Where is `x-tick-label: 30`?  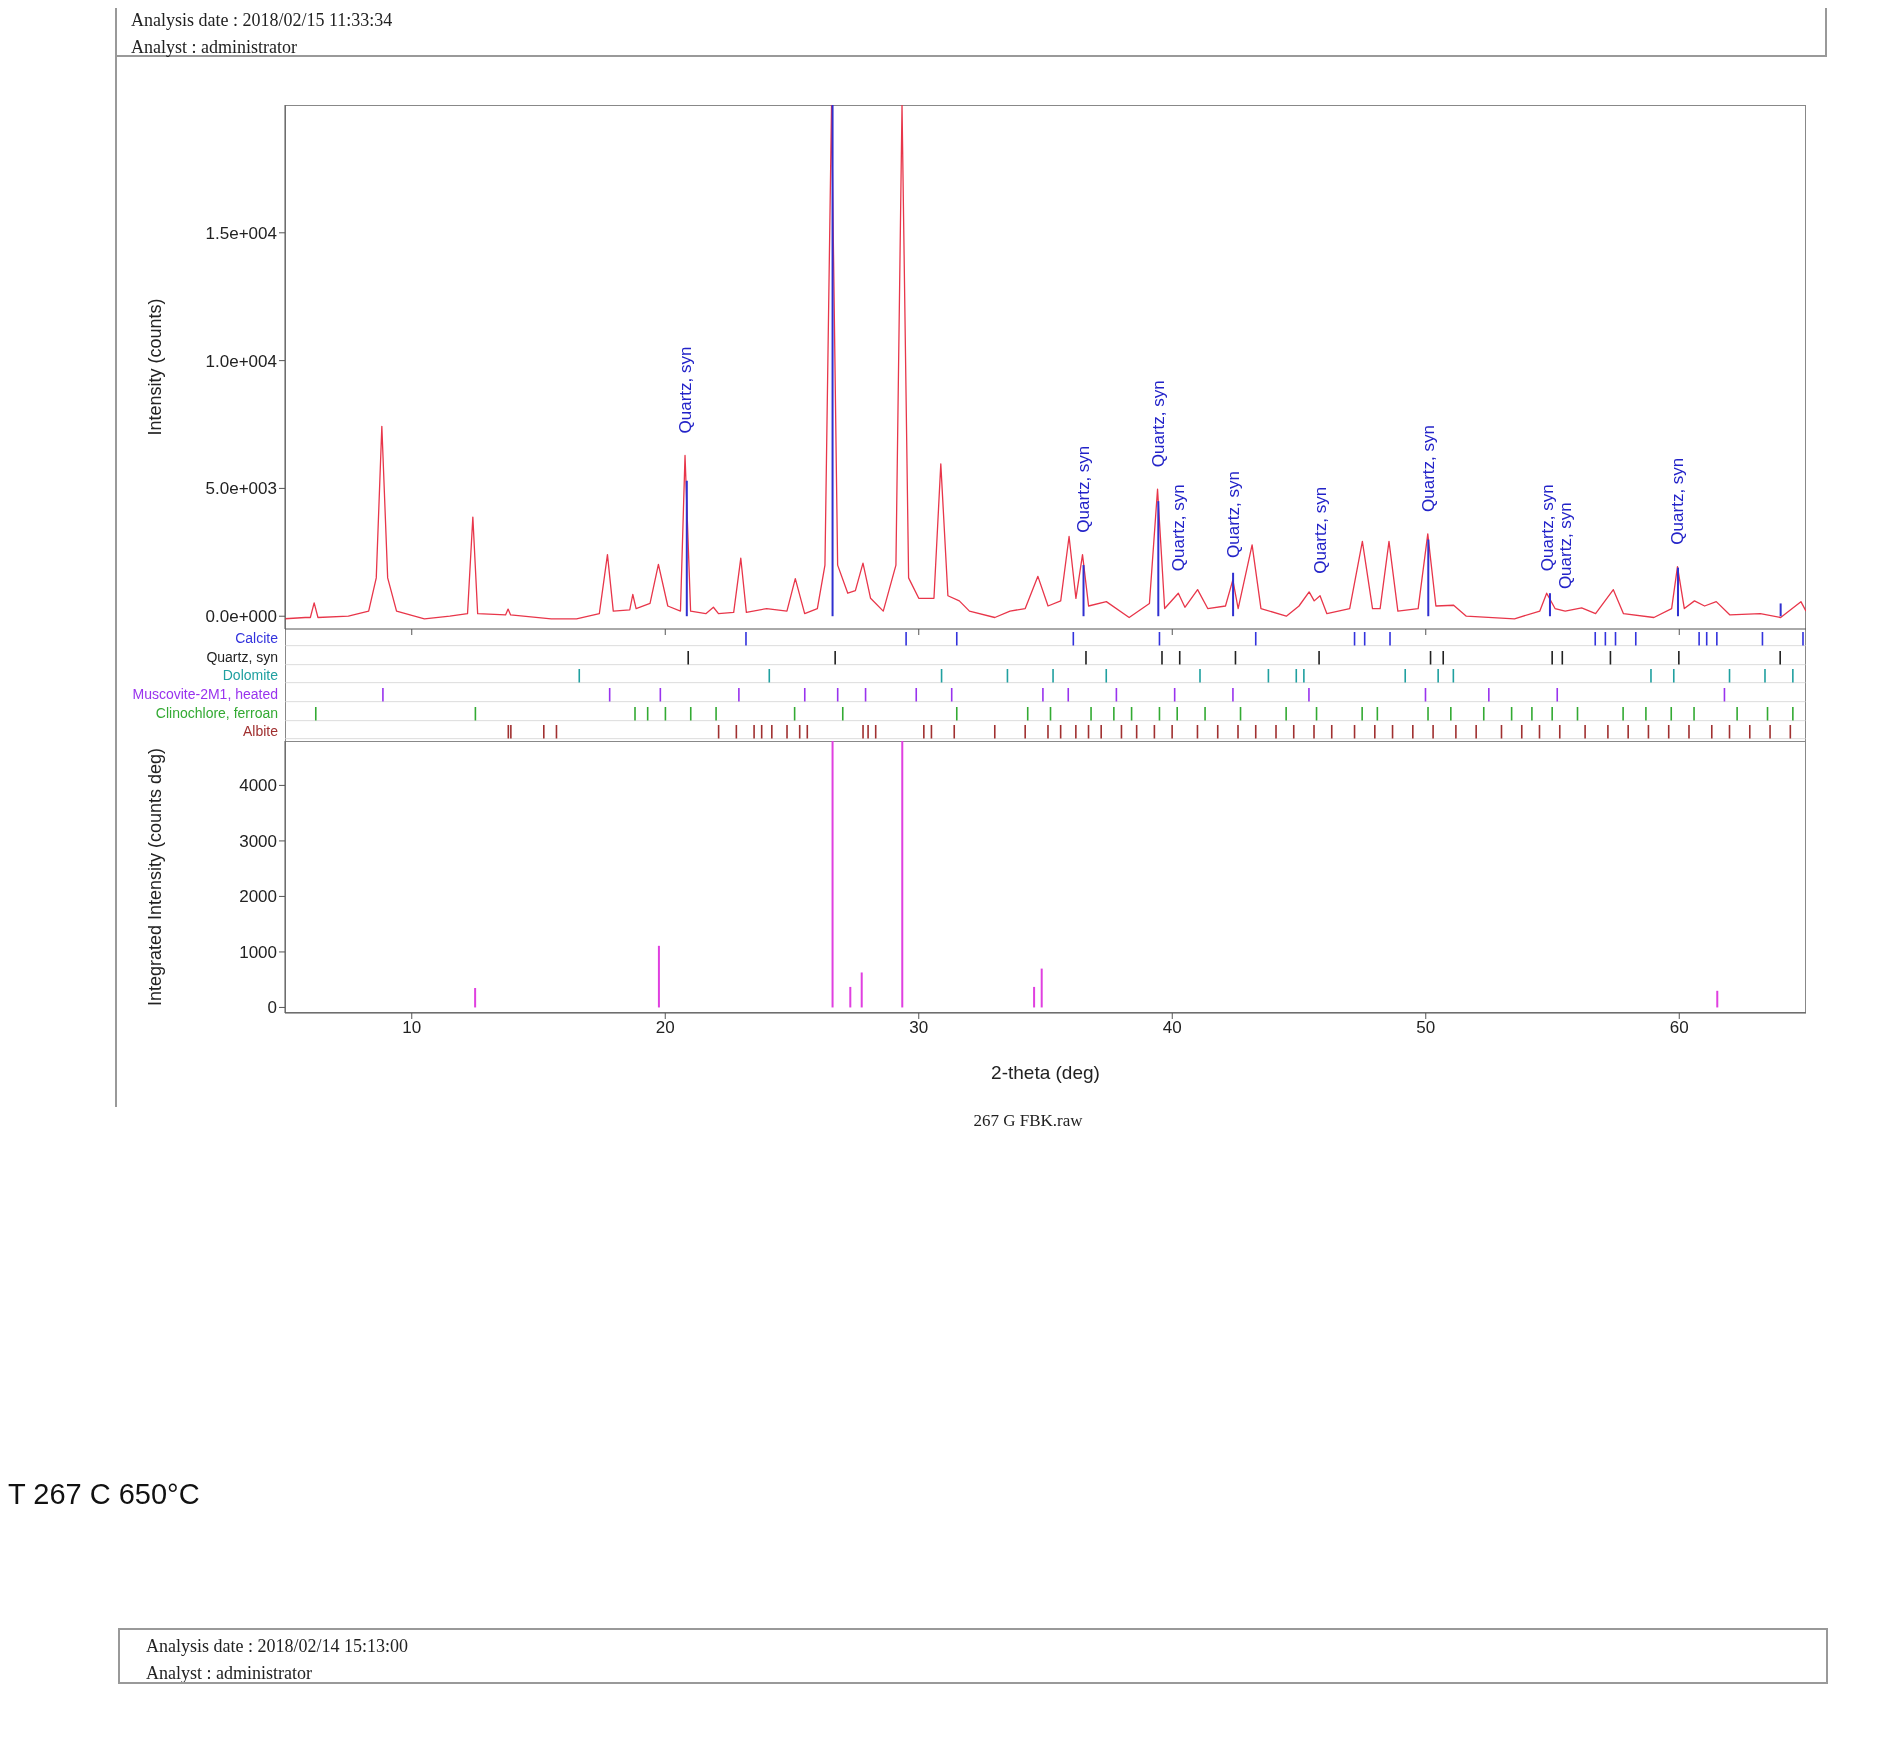
x-tick-label: 30 is located at coordinates (919, 1028).